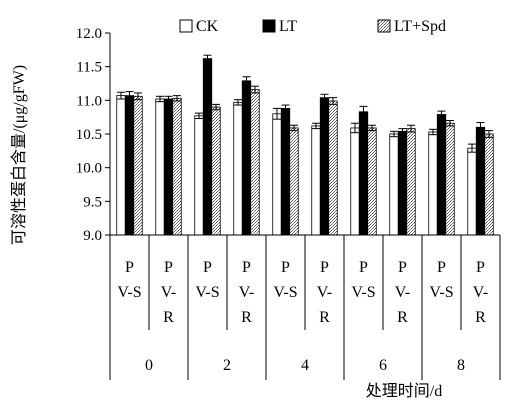 This screenshot has width=519, height=420. Describe the element at coordinates (89, 34) in the screenshot. I see `y-tick-label: 12.0` at that location.